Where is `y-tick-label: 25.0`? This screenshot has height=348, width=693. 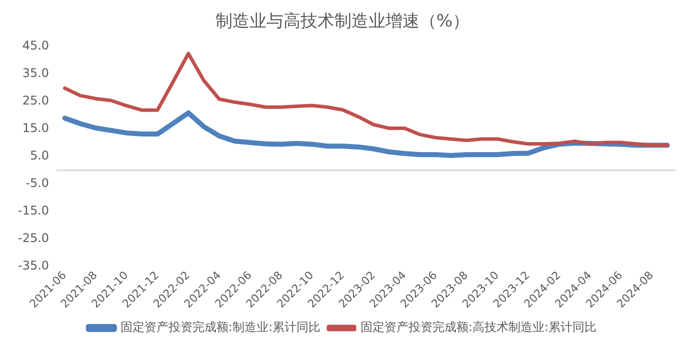
y-tick-label: 25.0 is located at coordinates (36, 100).